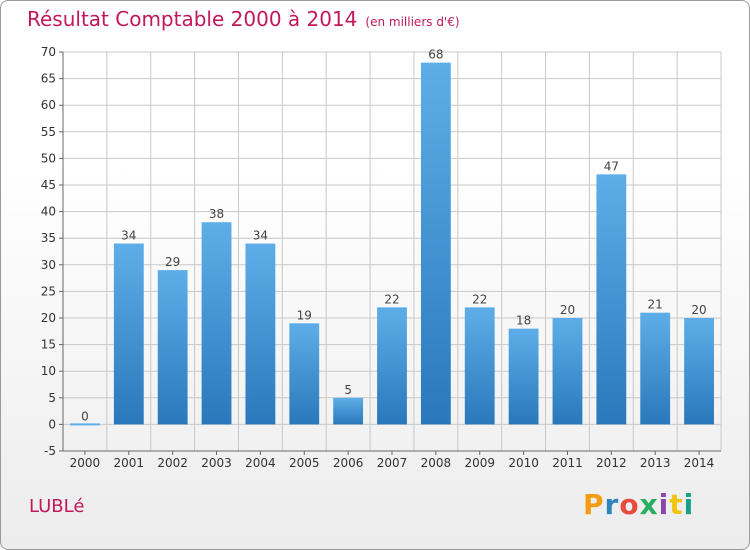  Describe the element at coordinates (52, 424) in the screenshot. I see `y-tick-label: 0` at that location.